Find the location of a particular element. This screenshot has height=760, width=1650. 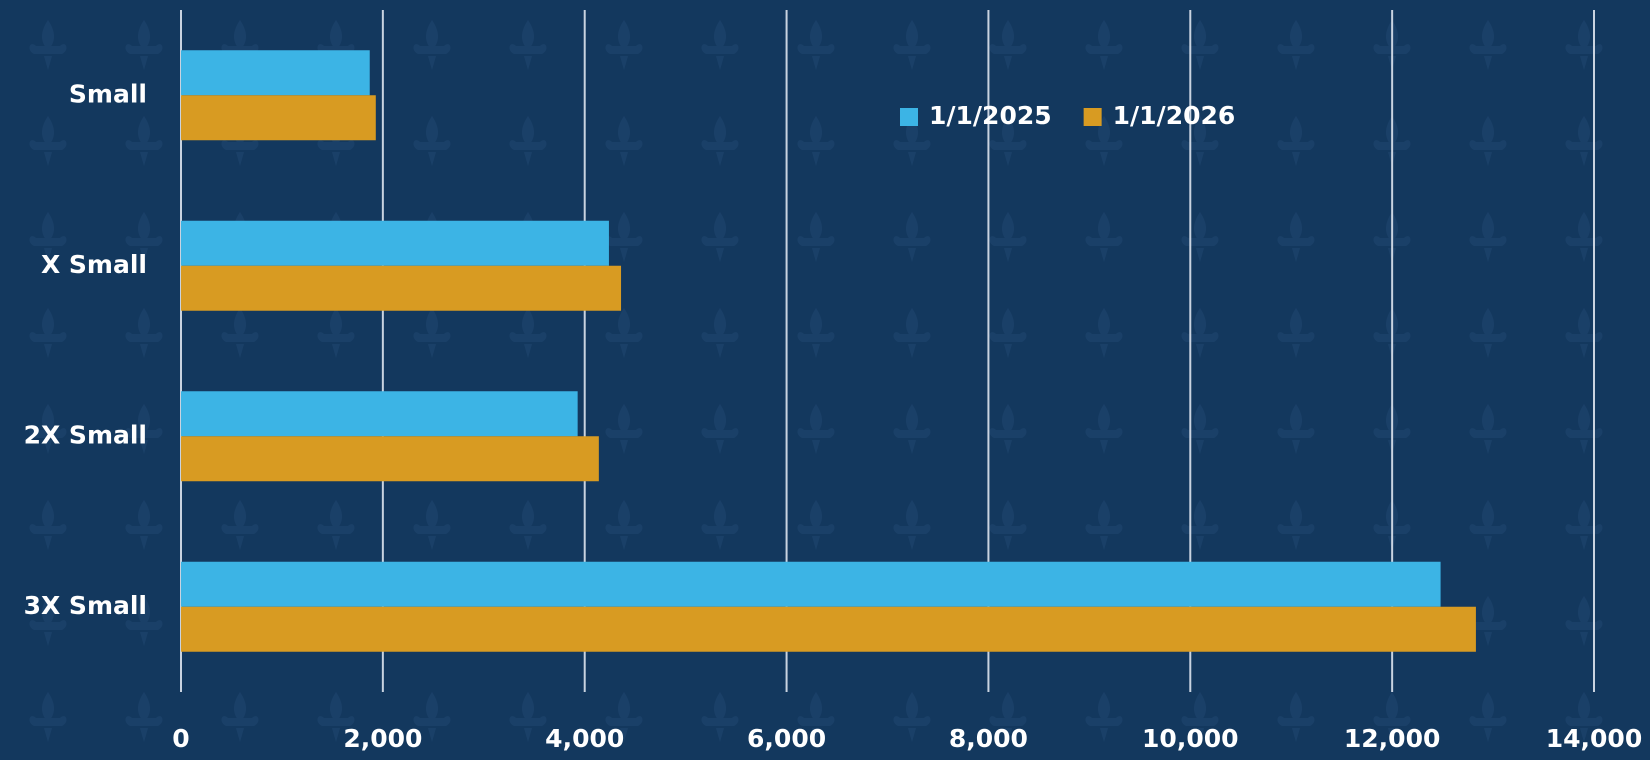

legend-label: 1/1/2025 is located at coordinates (990, 115).